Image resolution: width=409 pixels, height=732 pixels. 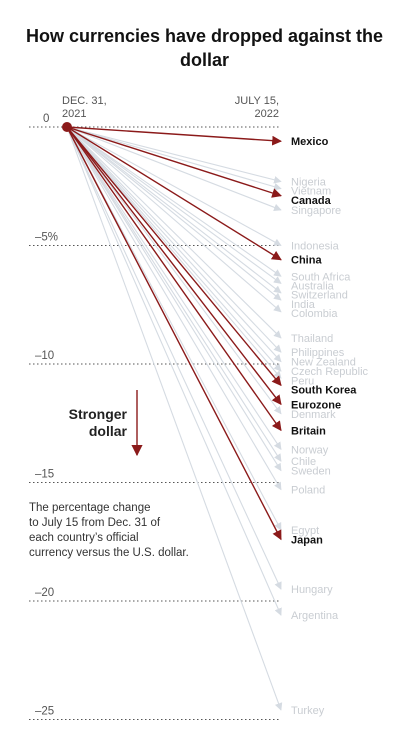 I want to click on series-label-australia: Australia, so click(x=313, y=287).